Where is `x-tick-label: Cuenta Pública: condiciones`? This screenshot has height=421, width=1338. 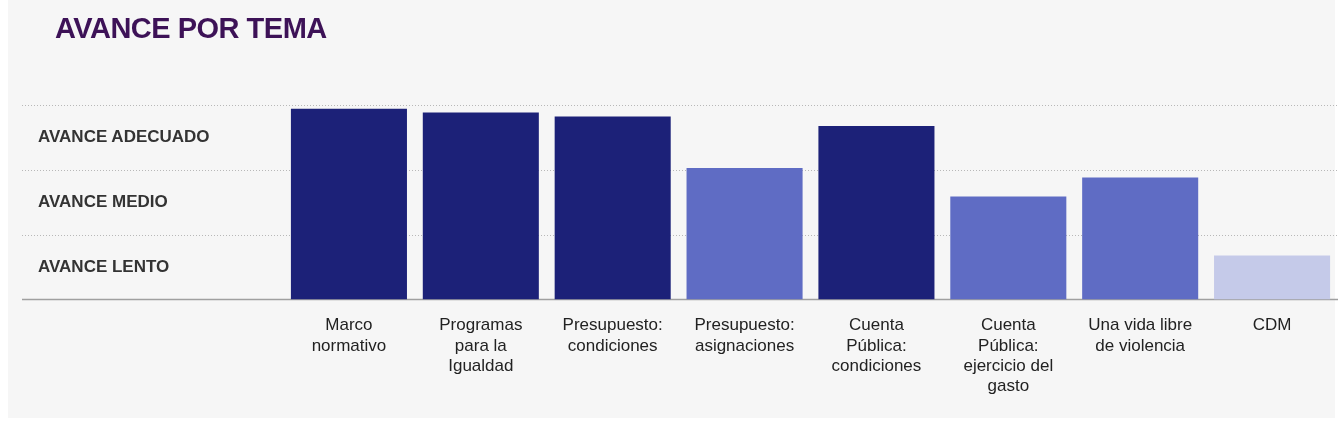
x-tick-label: Cuenta Pública: condiciones is located at coordinates (876, 345).